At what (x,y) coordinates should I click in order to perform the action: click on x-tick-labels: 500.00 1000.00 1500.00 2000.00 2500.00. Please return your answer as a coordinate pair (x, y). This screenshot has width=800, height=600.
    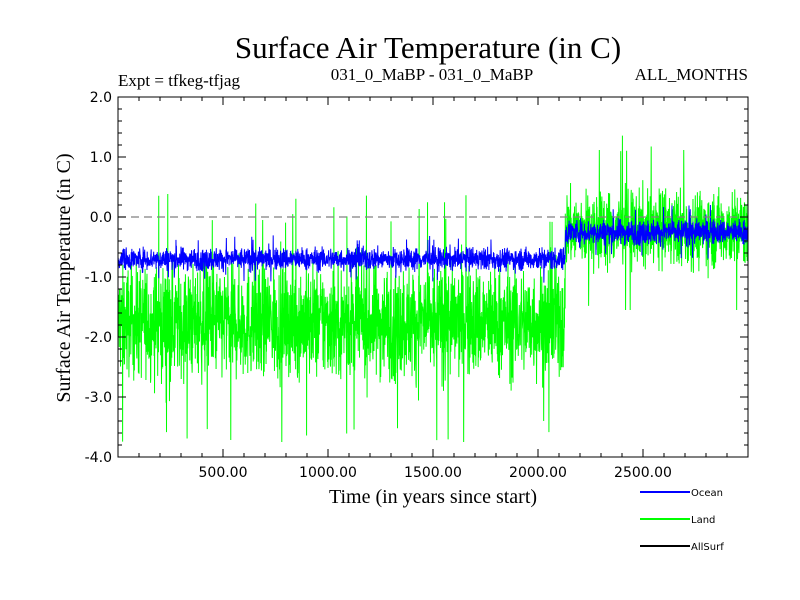
    Looking at the image, I should click on (435, 473).